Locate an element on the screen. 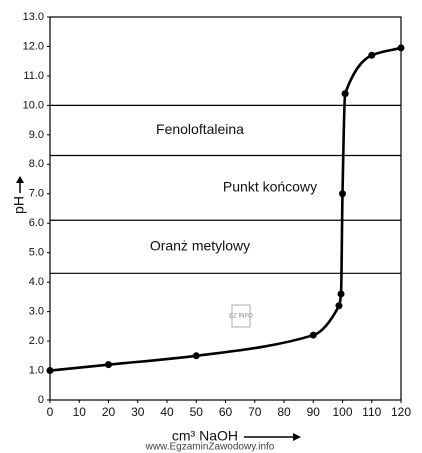 The width and height of the screenshot is (422, 453). x-tick-label: 70 is located at coordinates (255, 412).